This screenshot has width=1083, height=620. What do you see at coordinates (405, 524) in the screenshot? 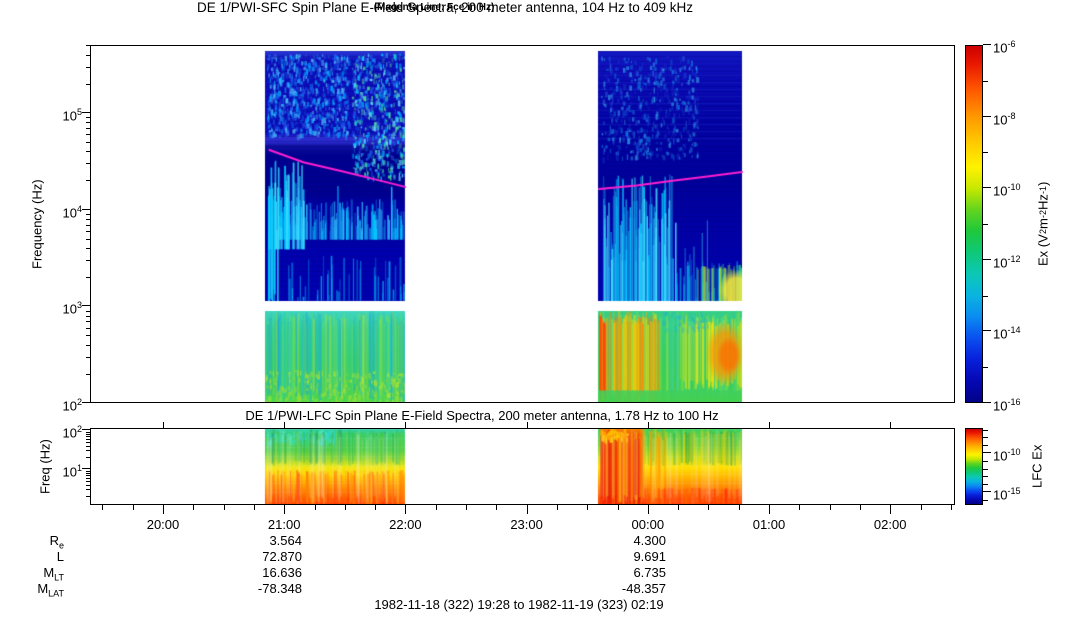
I see `x-axis-hour-label: 22:00` at bounding box center [405, 524].